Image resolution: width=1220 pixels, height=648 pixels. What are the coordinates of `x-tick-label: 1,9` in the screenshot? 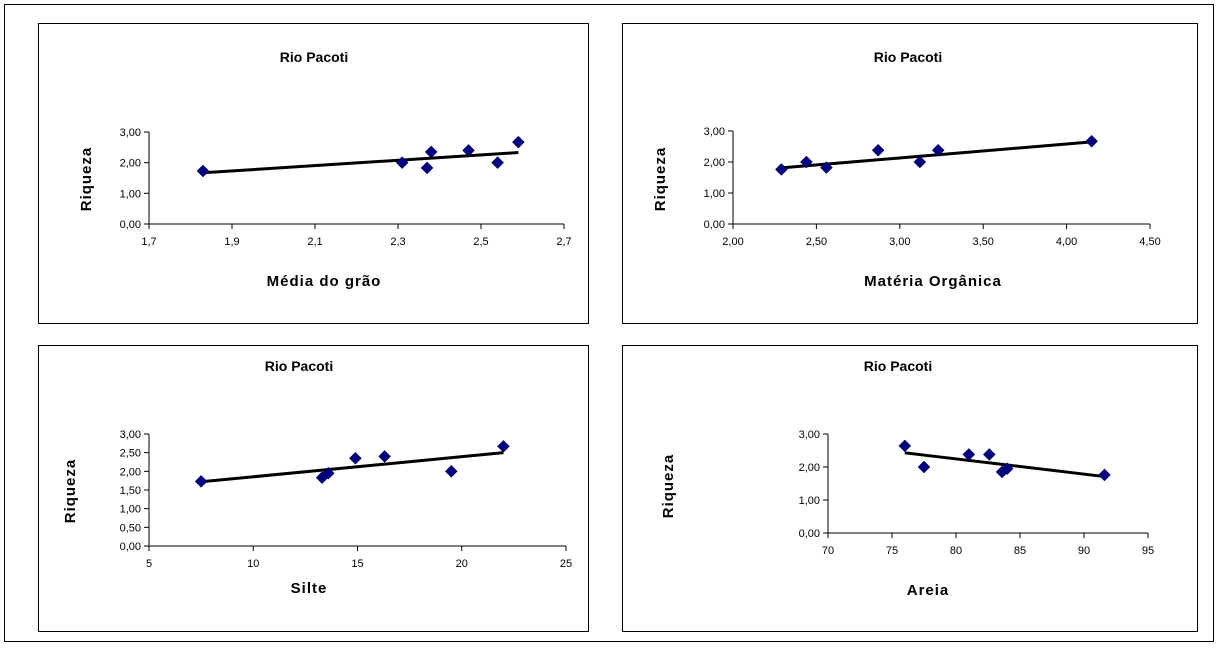 It's located at (231, 242).